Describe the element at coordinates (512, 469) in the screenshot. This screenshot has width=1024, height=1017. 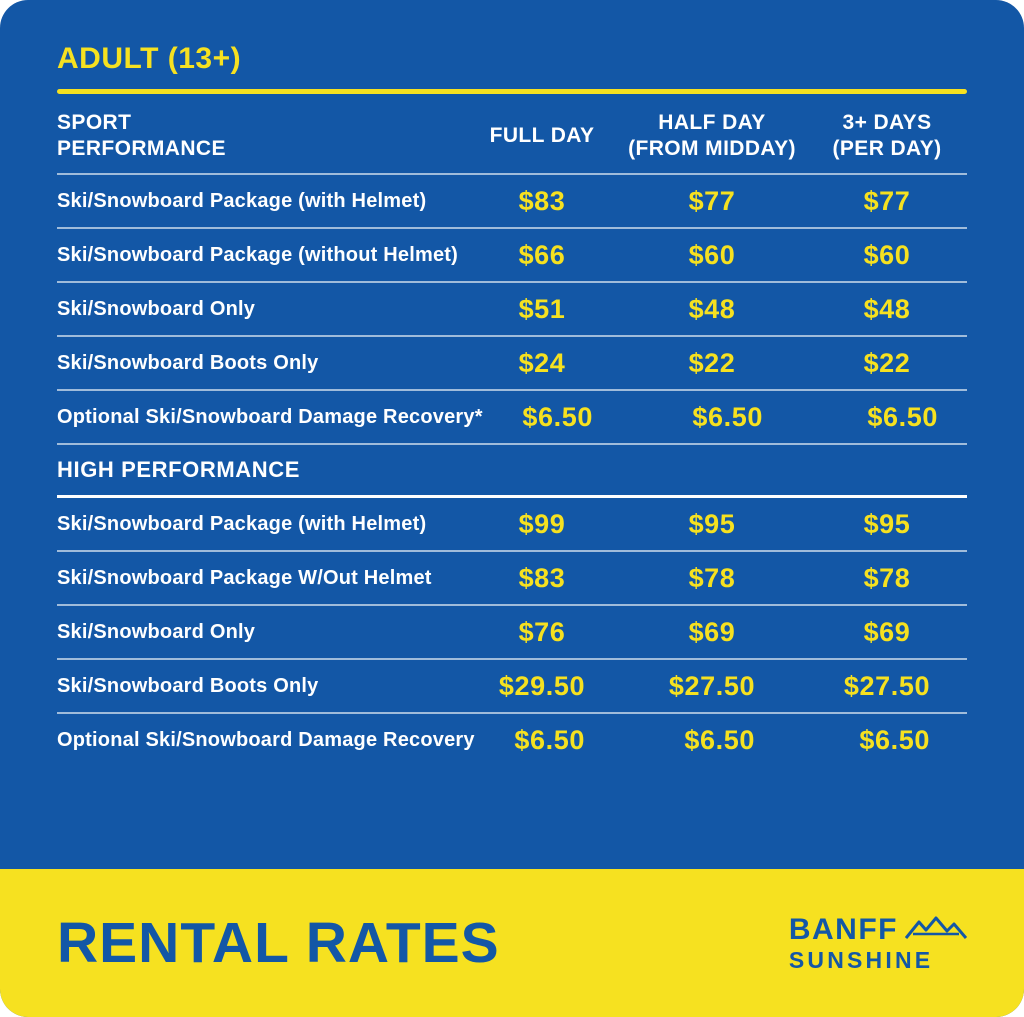
I see `section-header-high-performance: HIGH PERFORMANCE` at that location.